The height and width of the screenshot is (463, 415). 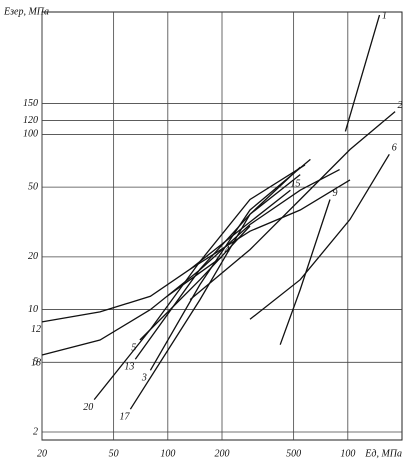 What do you see at coordinates (30, 120) in the screenshot?
I see `y-tick-label: 120` at bounding box center [30, 120].